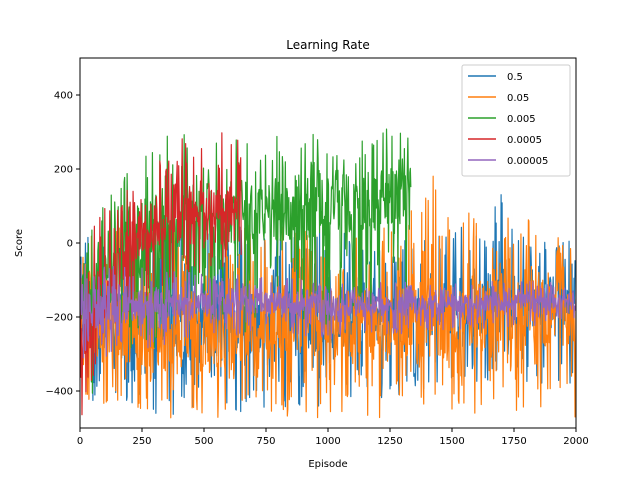 This screenshot has height=480, width=640. Describe the element at coordinates (265, 441) in the screenshot. I see `x-tick-label: 750` at that location.